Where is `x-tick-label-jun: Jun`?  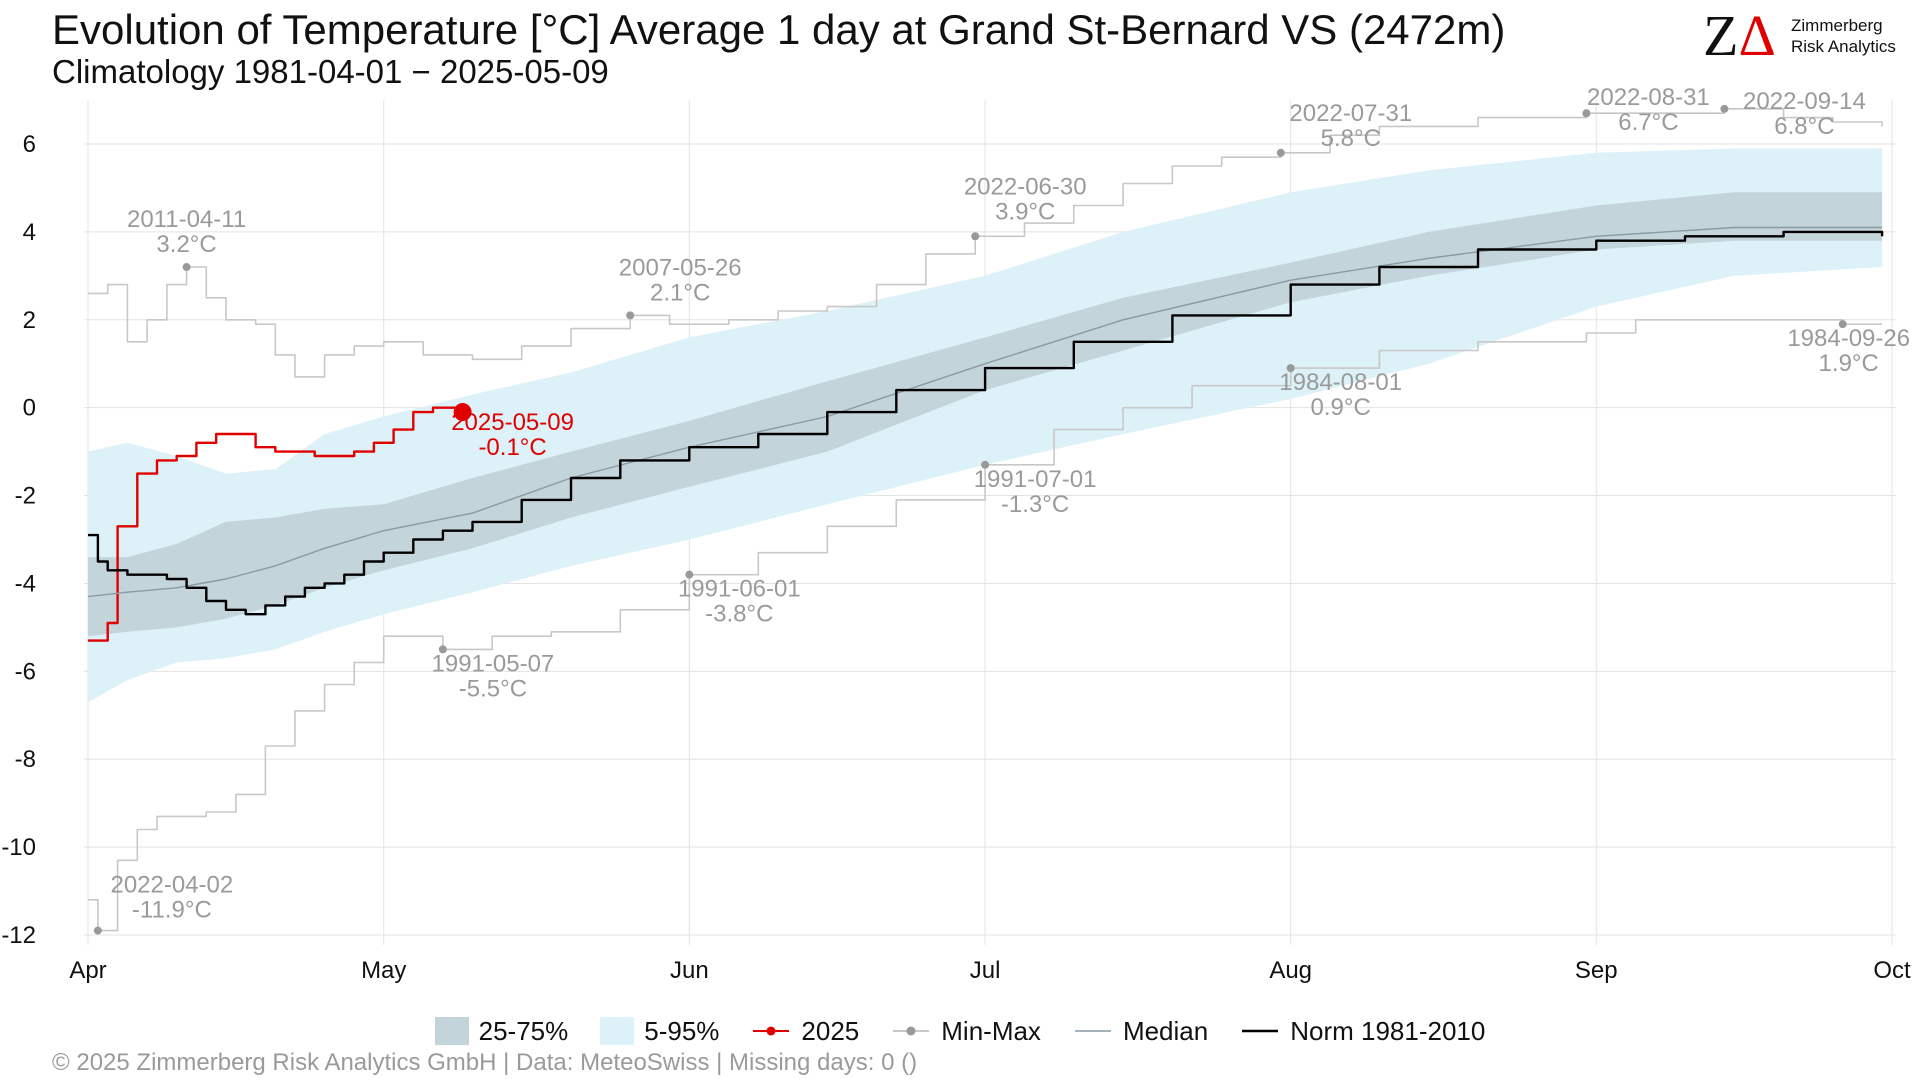
x-tick-label-jun: Jun is located at coordinates (689, 970).